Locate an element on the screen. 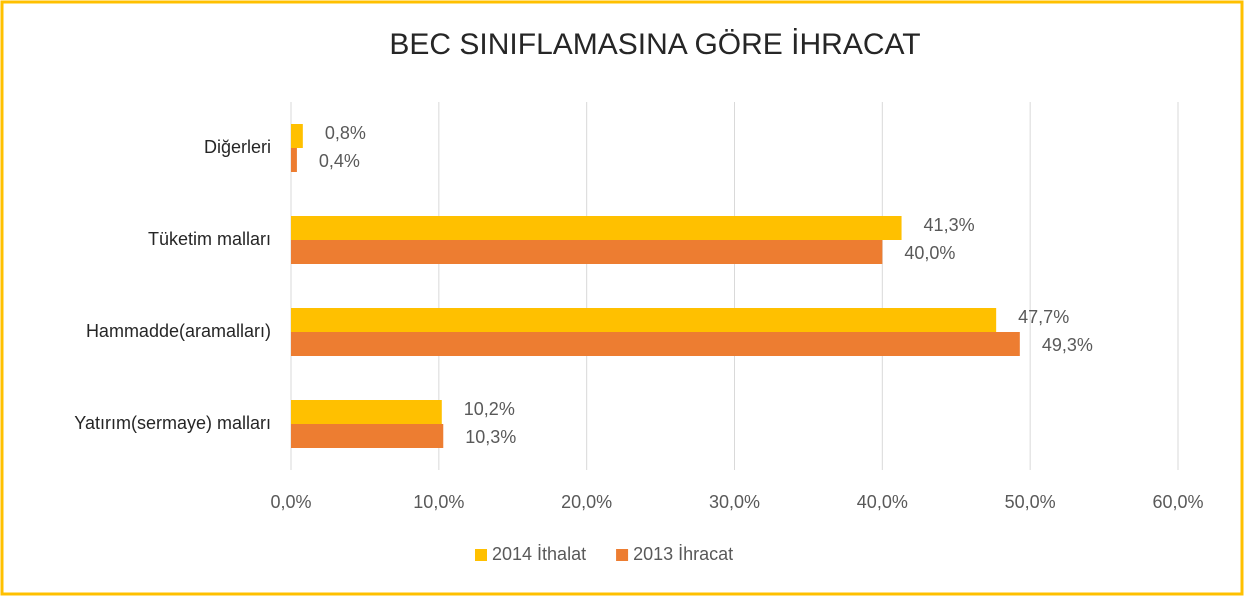 The height and width of the screenshot is (596, 1244). x-tick-label: 30,0% is located at coordinates (734, 502).